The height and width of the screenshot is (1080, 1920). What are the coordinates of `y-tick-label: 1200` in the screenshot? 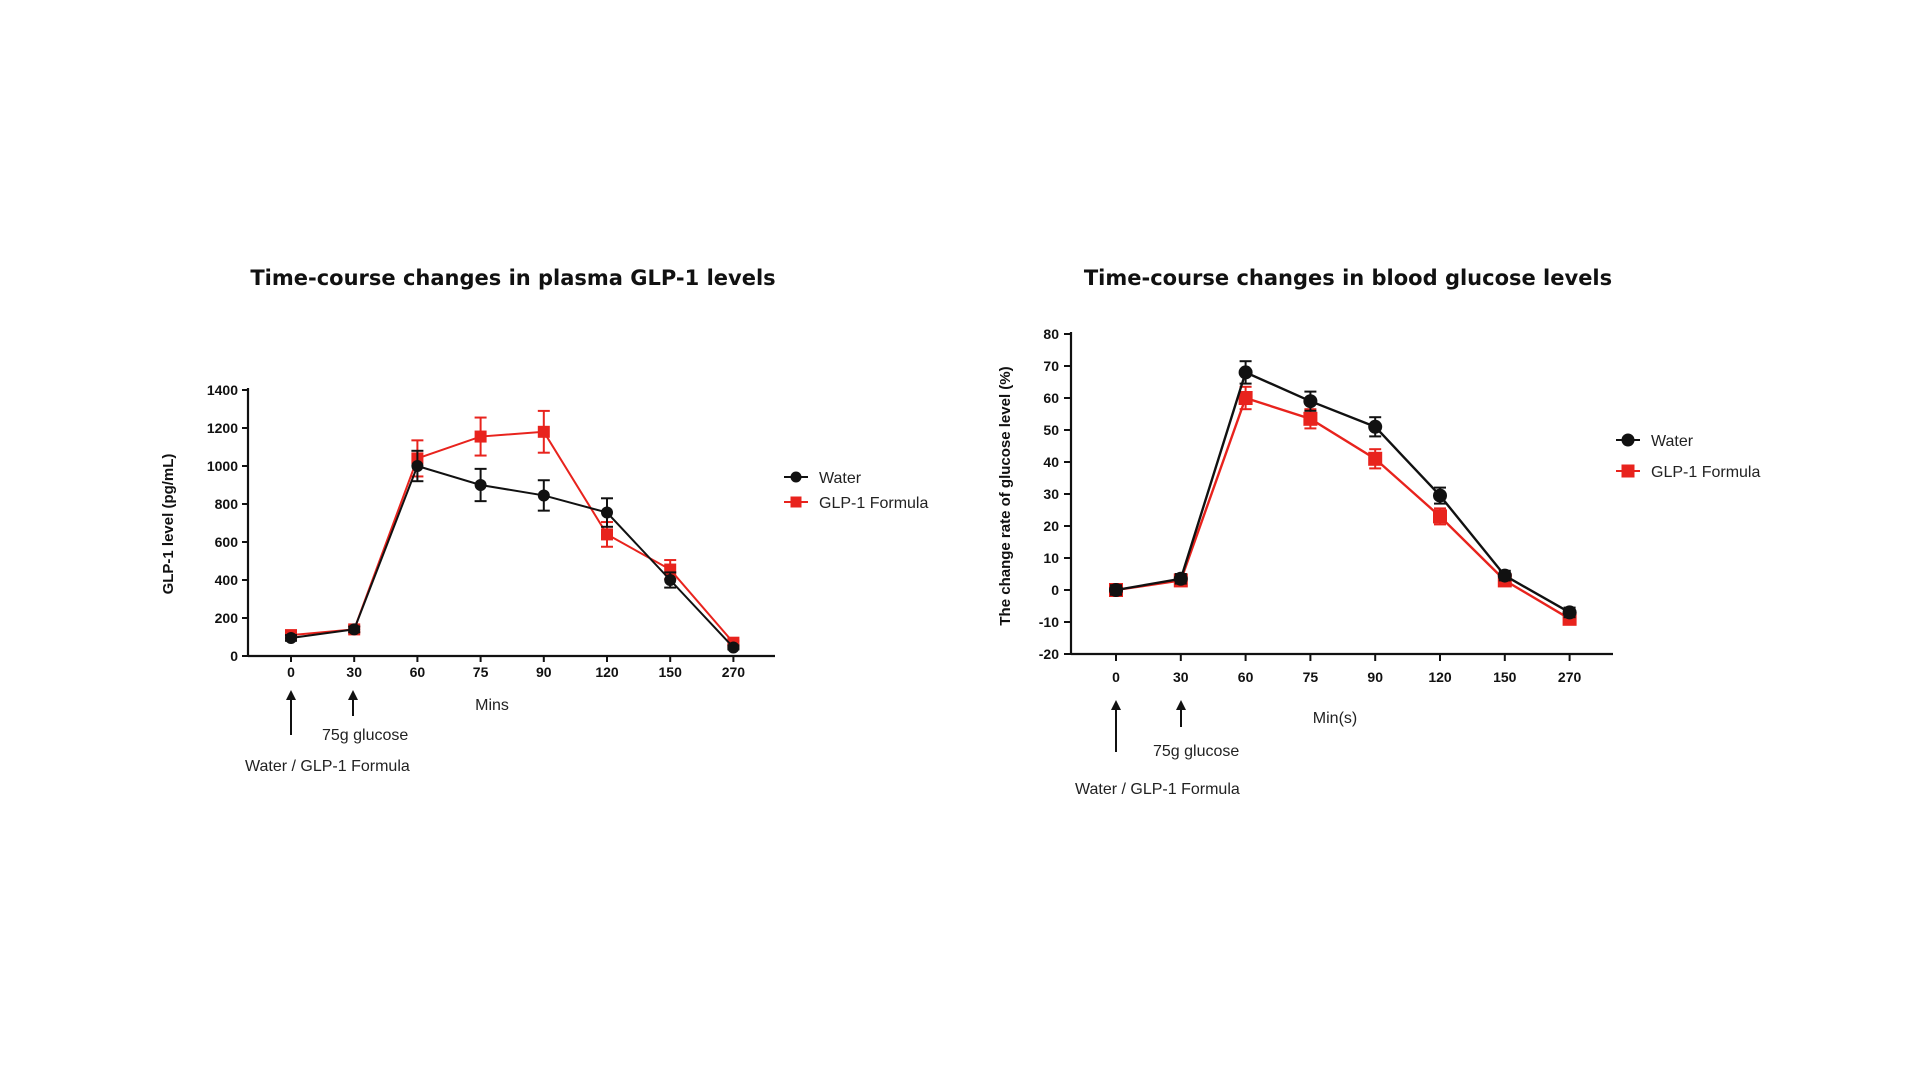 It's located at (222, 428).